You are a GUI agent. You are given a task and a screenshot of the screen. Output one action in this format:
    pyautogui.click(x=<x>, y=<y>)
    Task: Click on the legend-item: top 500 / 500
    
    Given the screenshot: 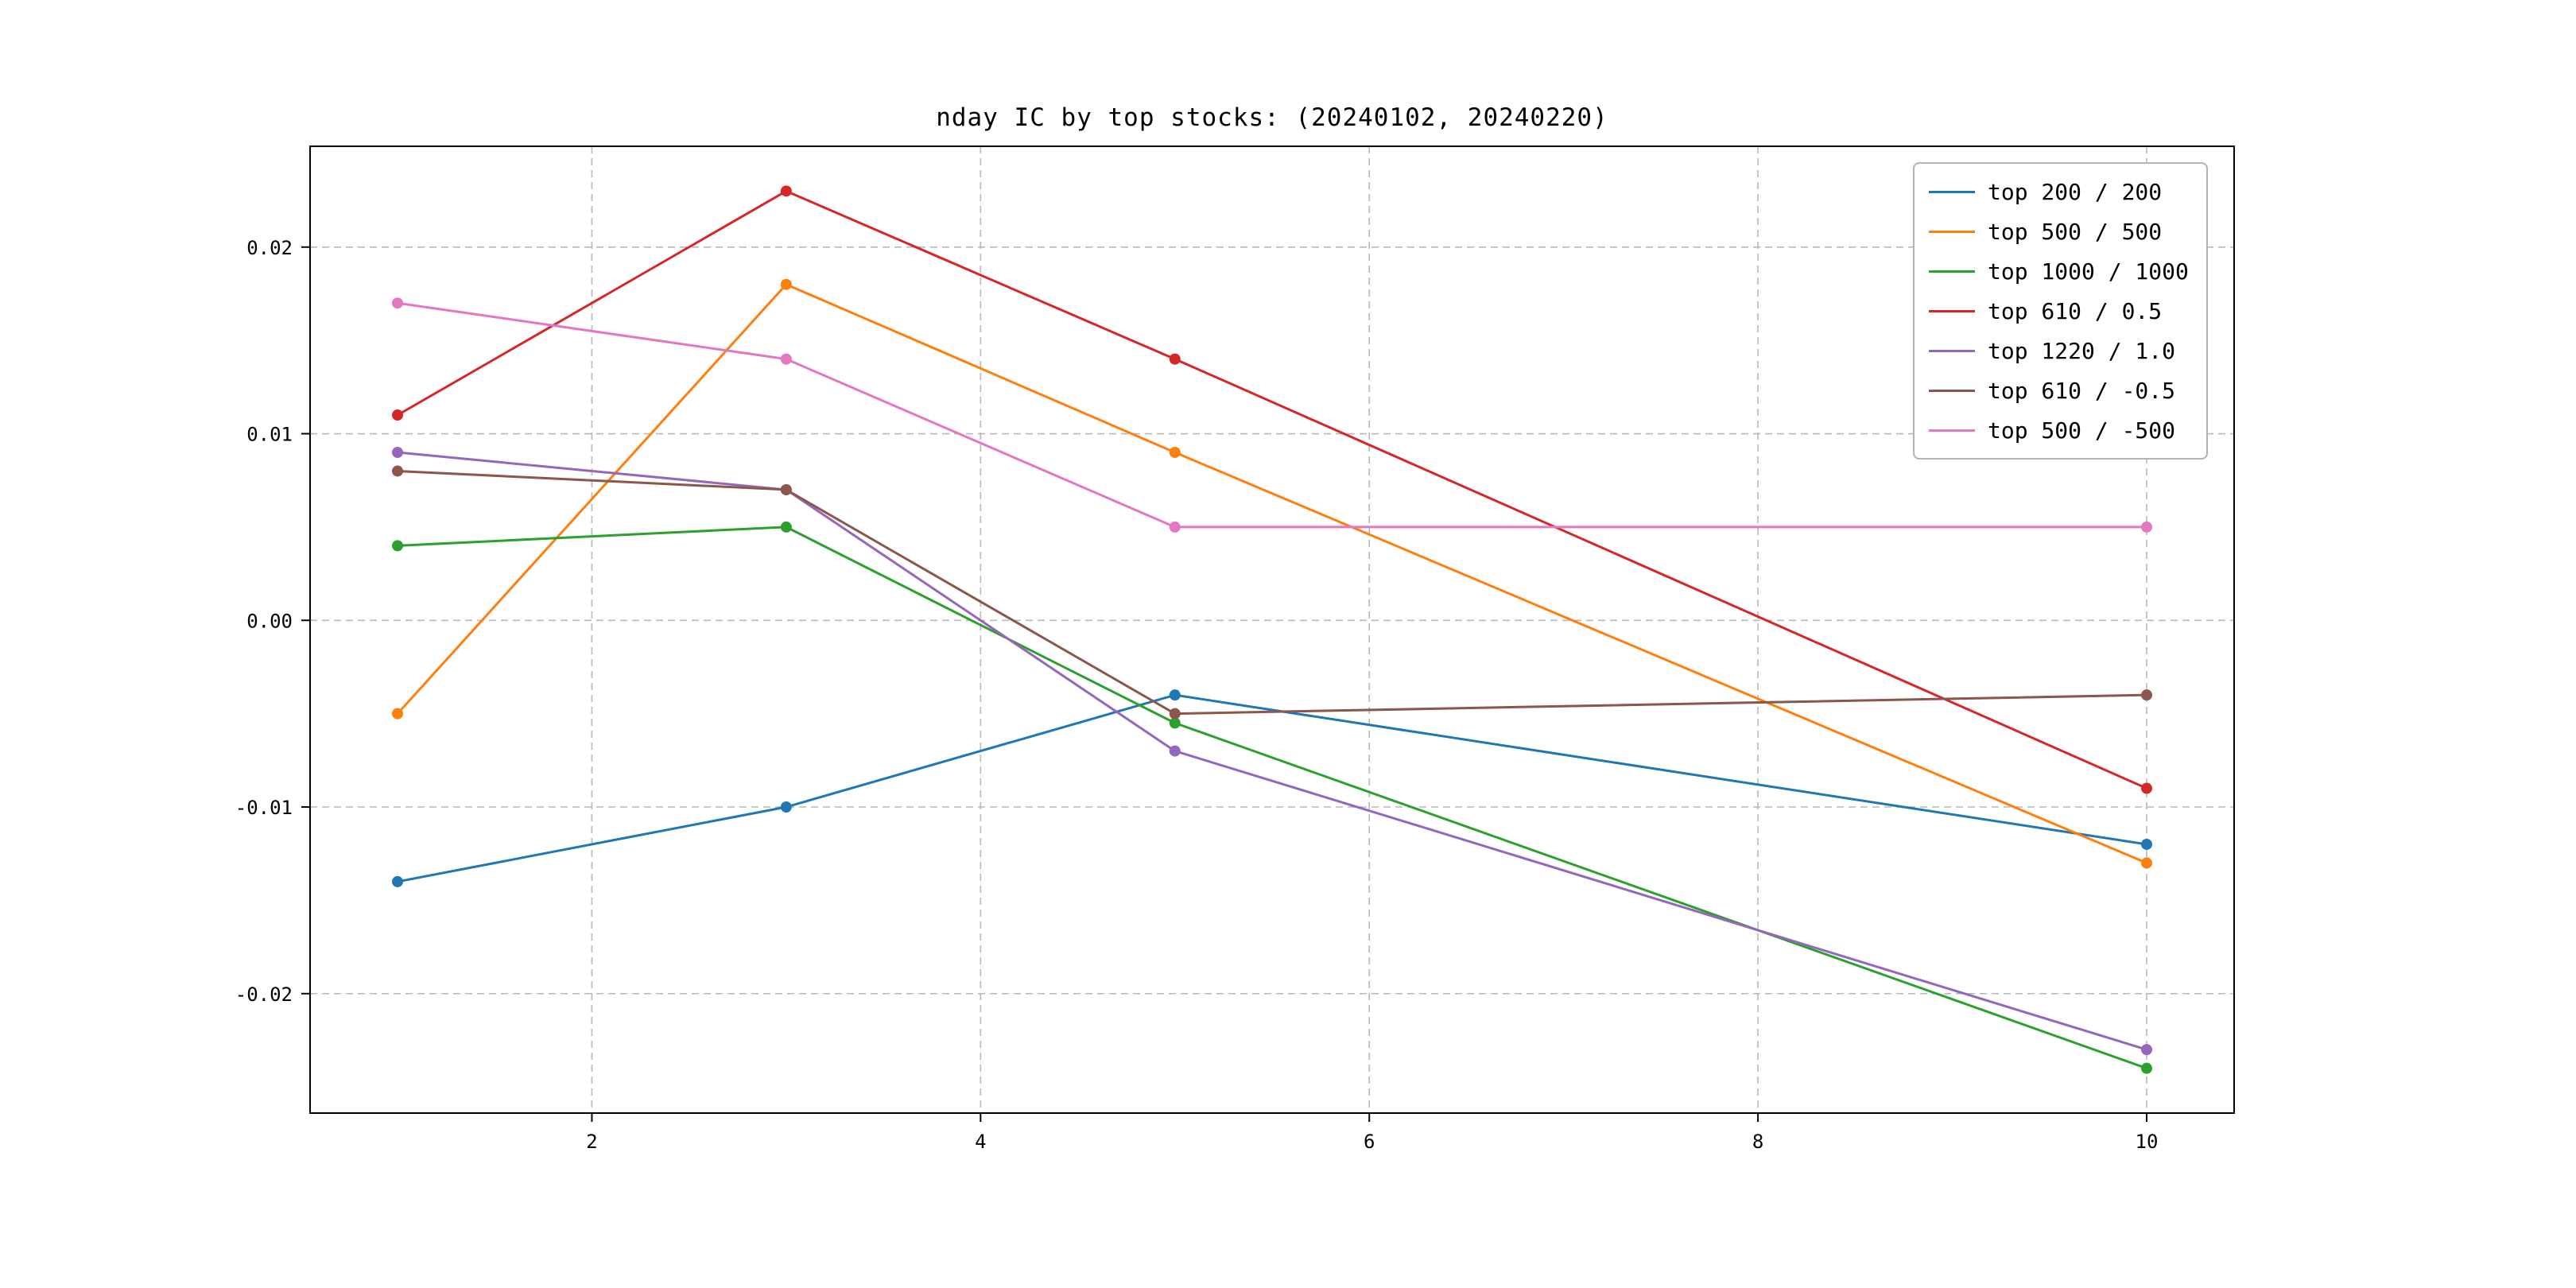 What is the action you would take?
    pyautogui.click(x=2059, y=231)
    